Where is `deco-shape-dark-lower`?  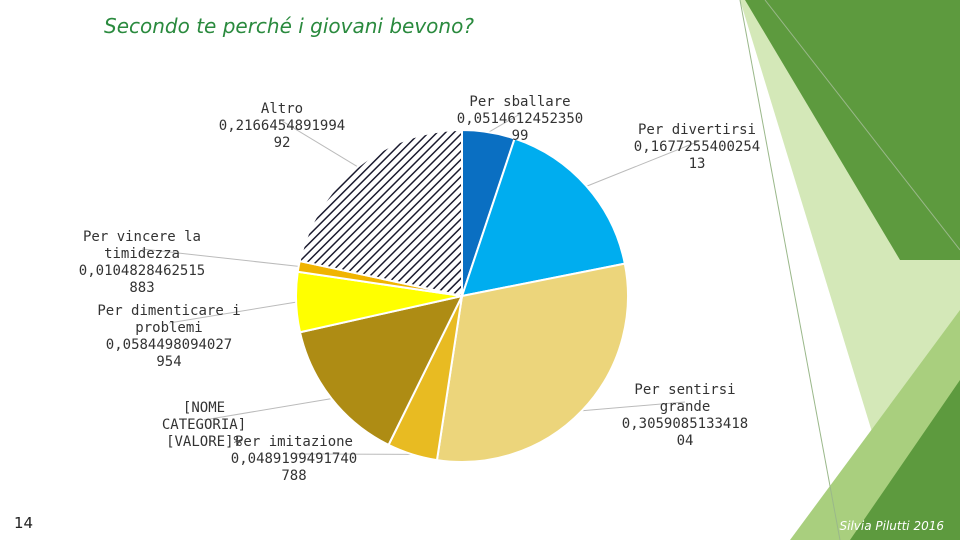
deco-shape-dark-lower is located at coordinates (905, 460).